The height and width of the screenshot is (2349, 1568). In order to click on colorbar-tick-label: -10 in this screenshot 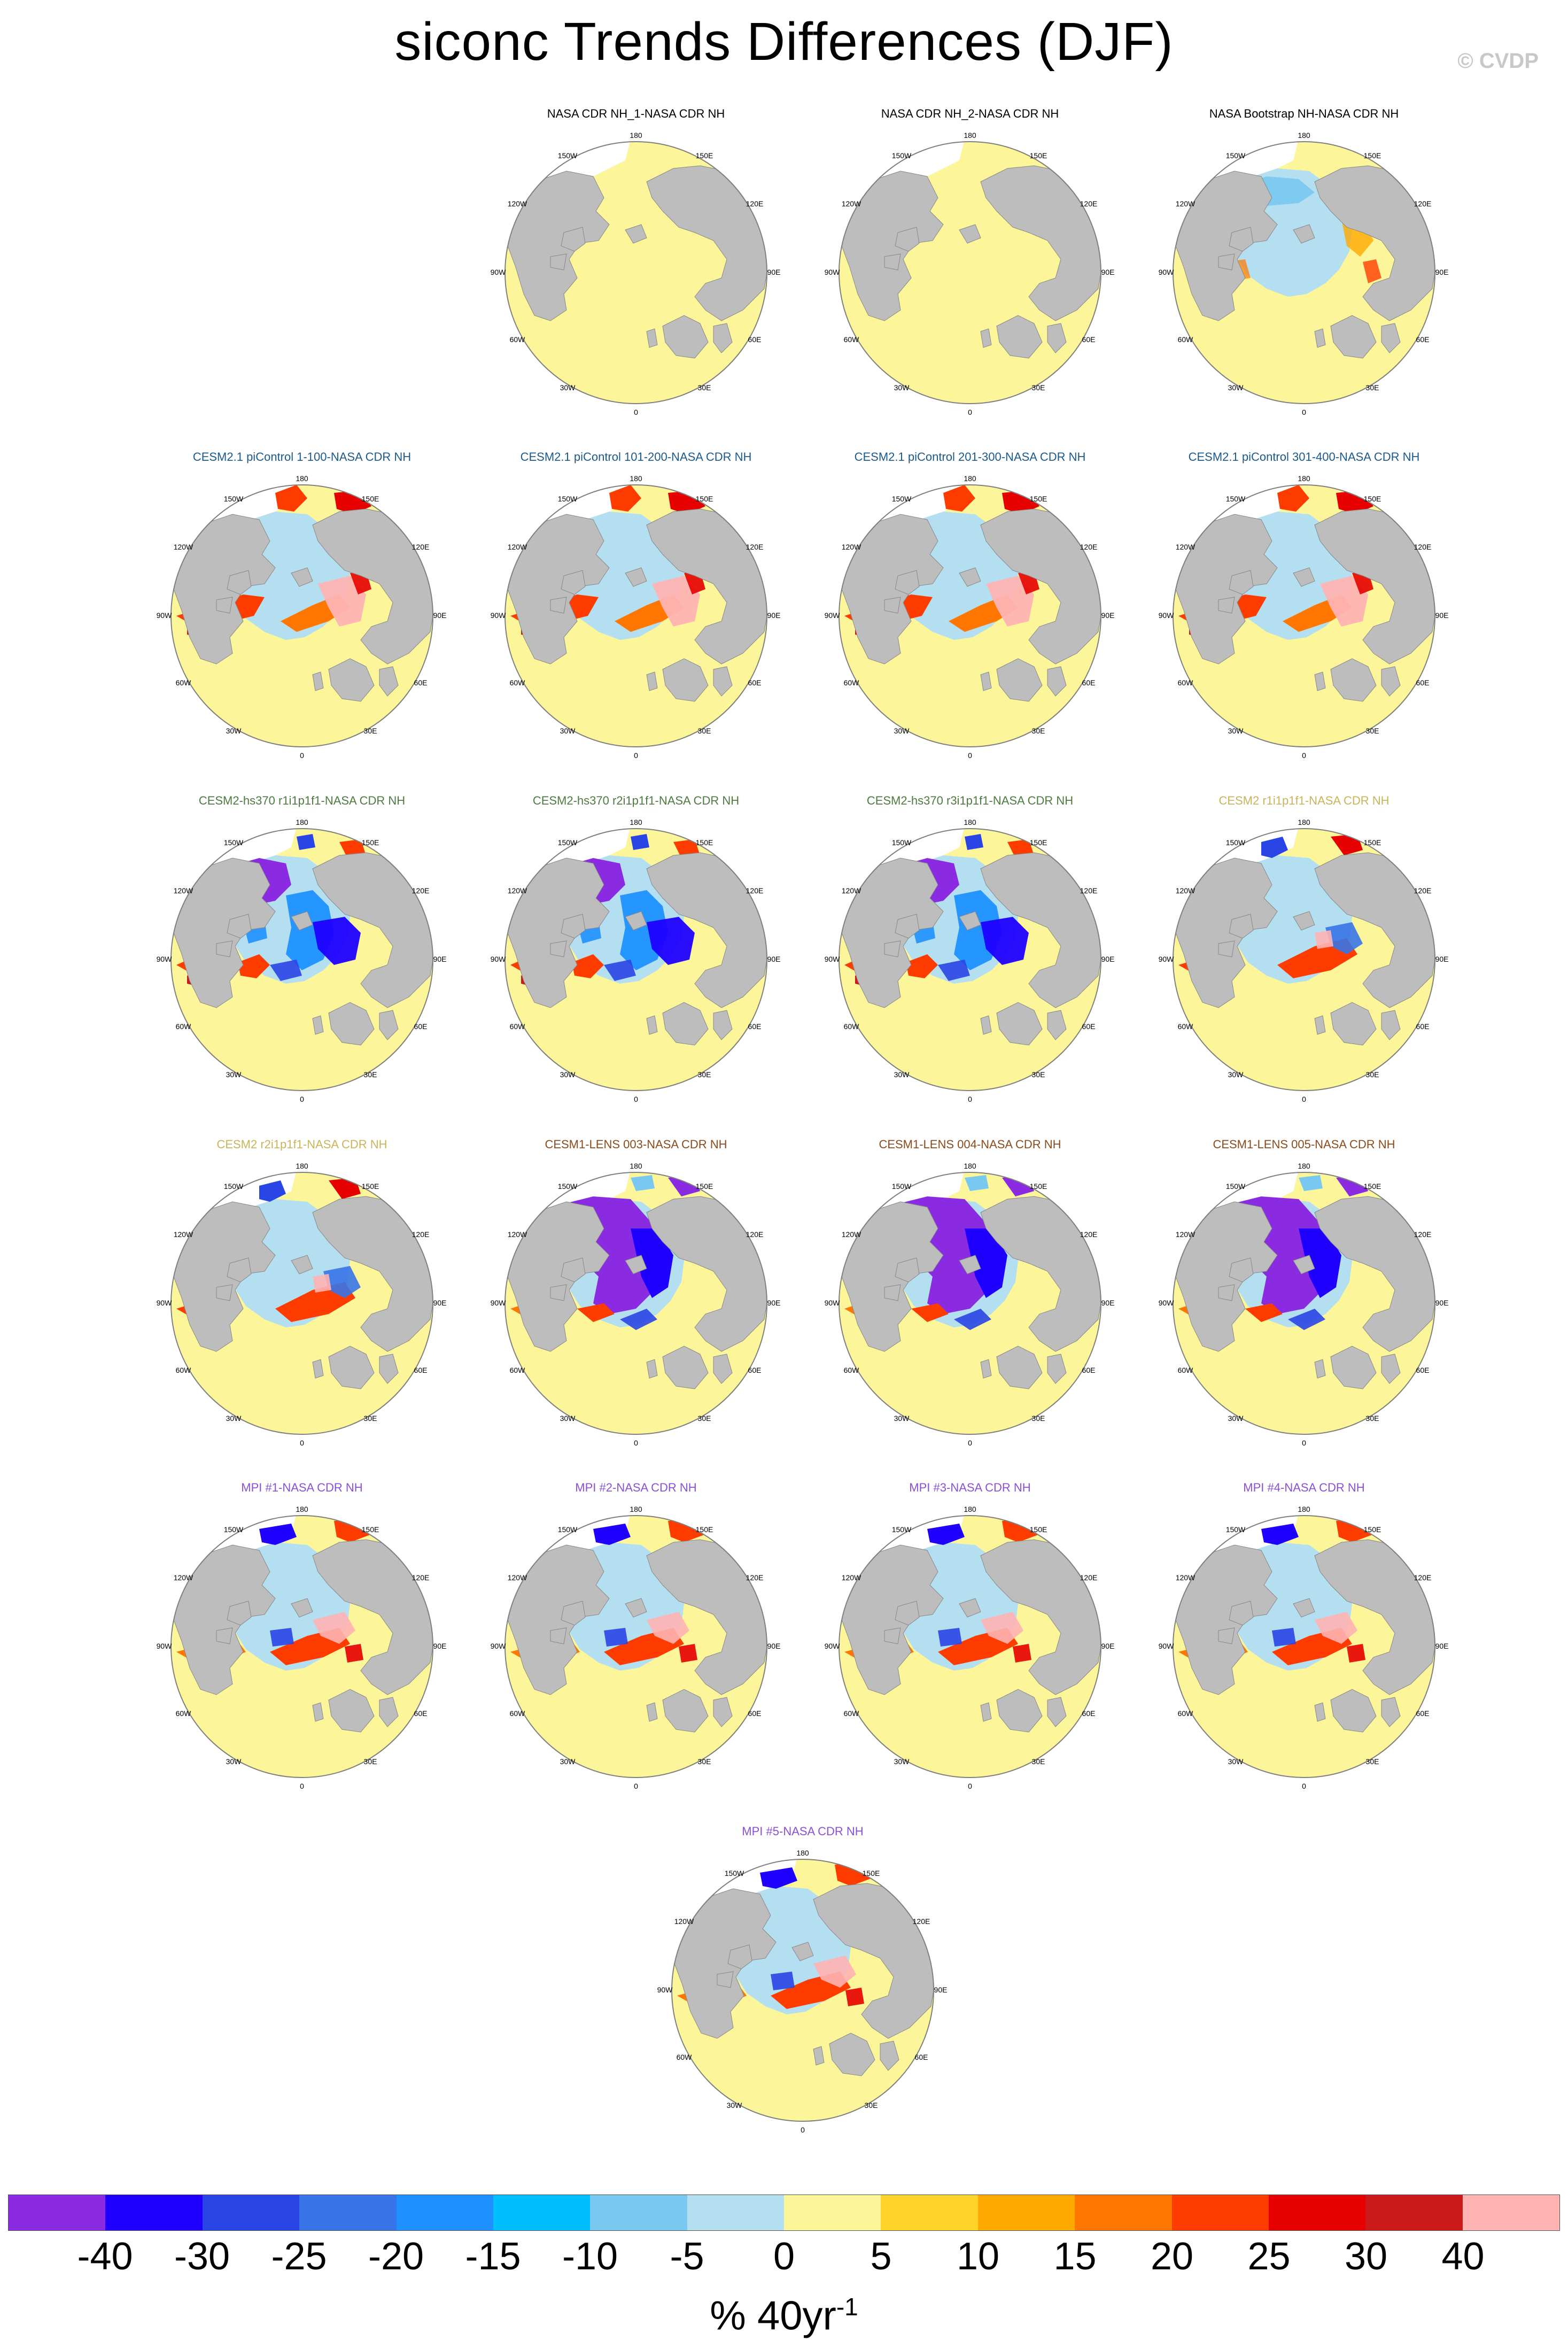, I will do `click(590, 2256)`.